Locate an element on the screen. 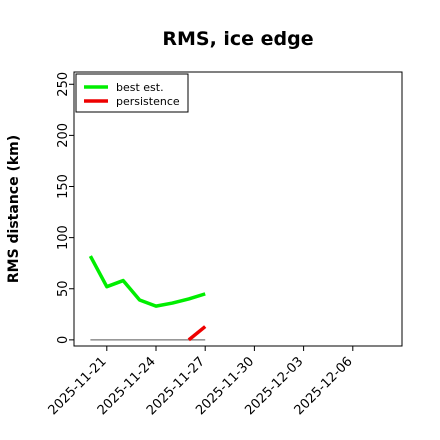 Image resolution: width=440 pixels, height=440 pixels. y-axis-ticks: 0 50 100 150 200 250 is located at coordinates (65, 208).